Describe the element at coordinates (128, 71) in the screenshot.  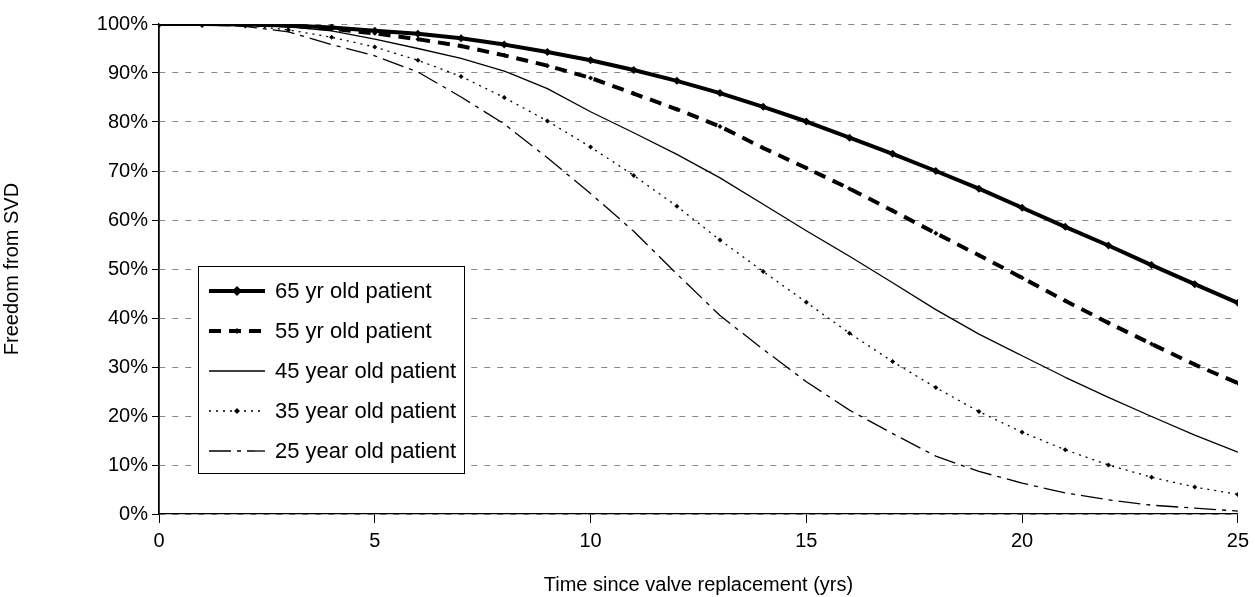
I see `y-tick-label: 90%` at that location.